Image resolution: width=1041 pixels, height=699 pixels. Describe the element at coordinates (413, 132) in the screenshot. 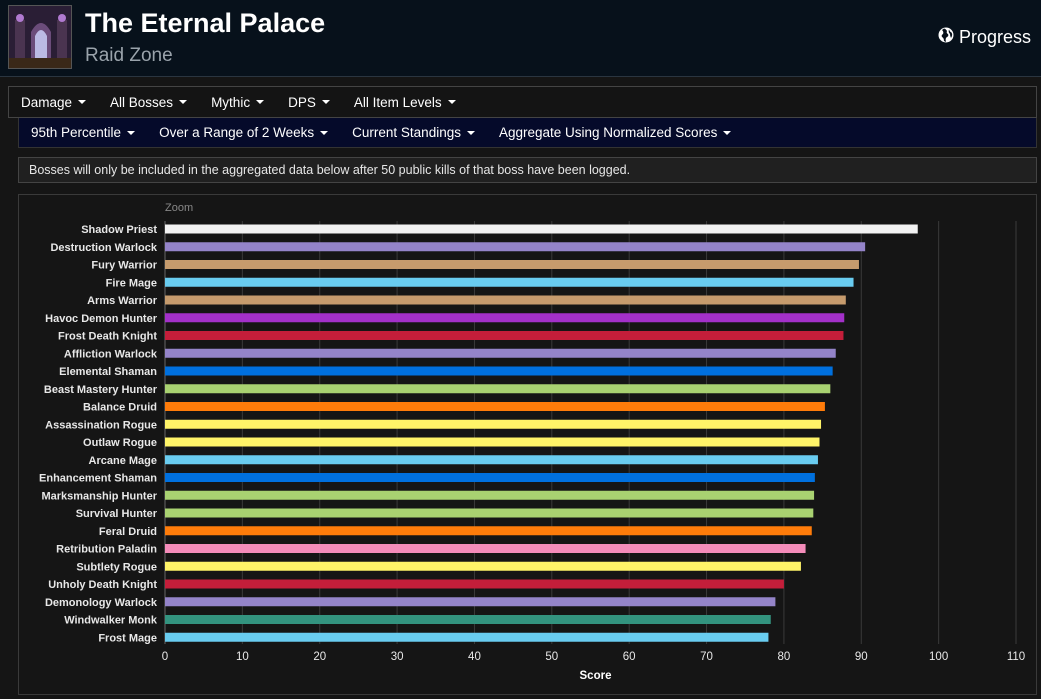

I see `standings-dropdown: Current Standings` at that location.